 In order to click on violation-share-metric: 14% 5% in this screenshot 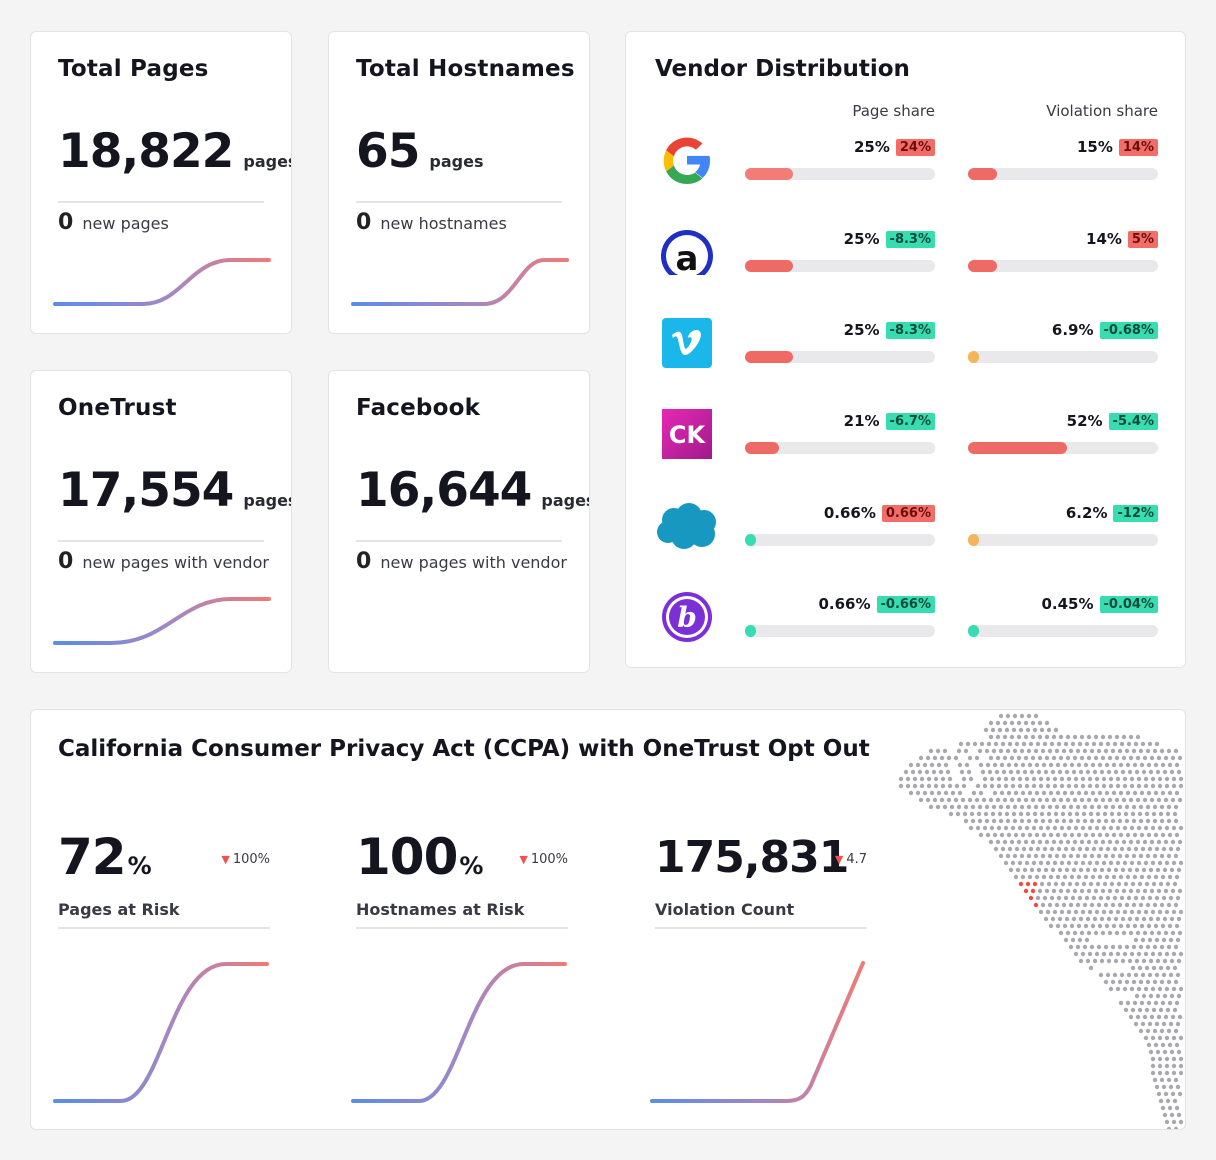, I will do `click(1063, 249)`.